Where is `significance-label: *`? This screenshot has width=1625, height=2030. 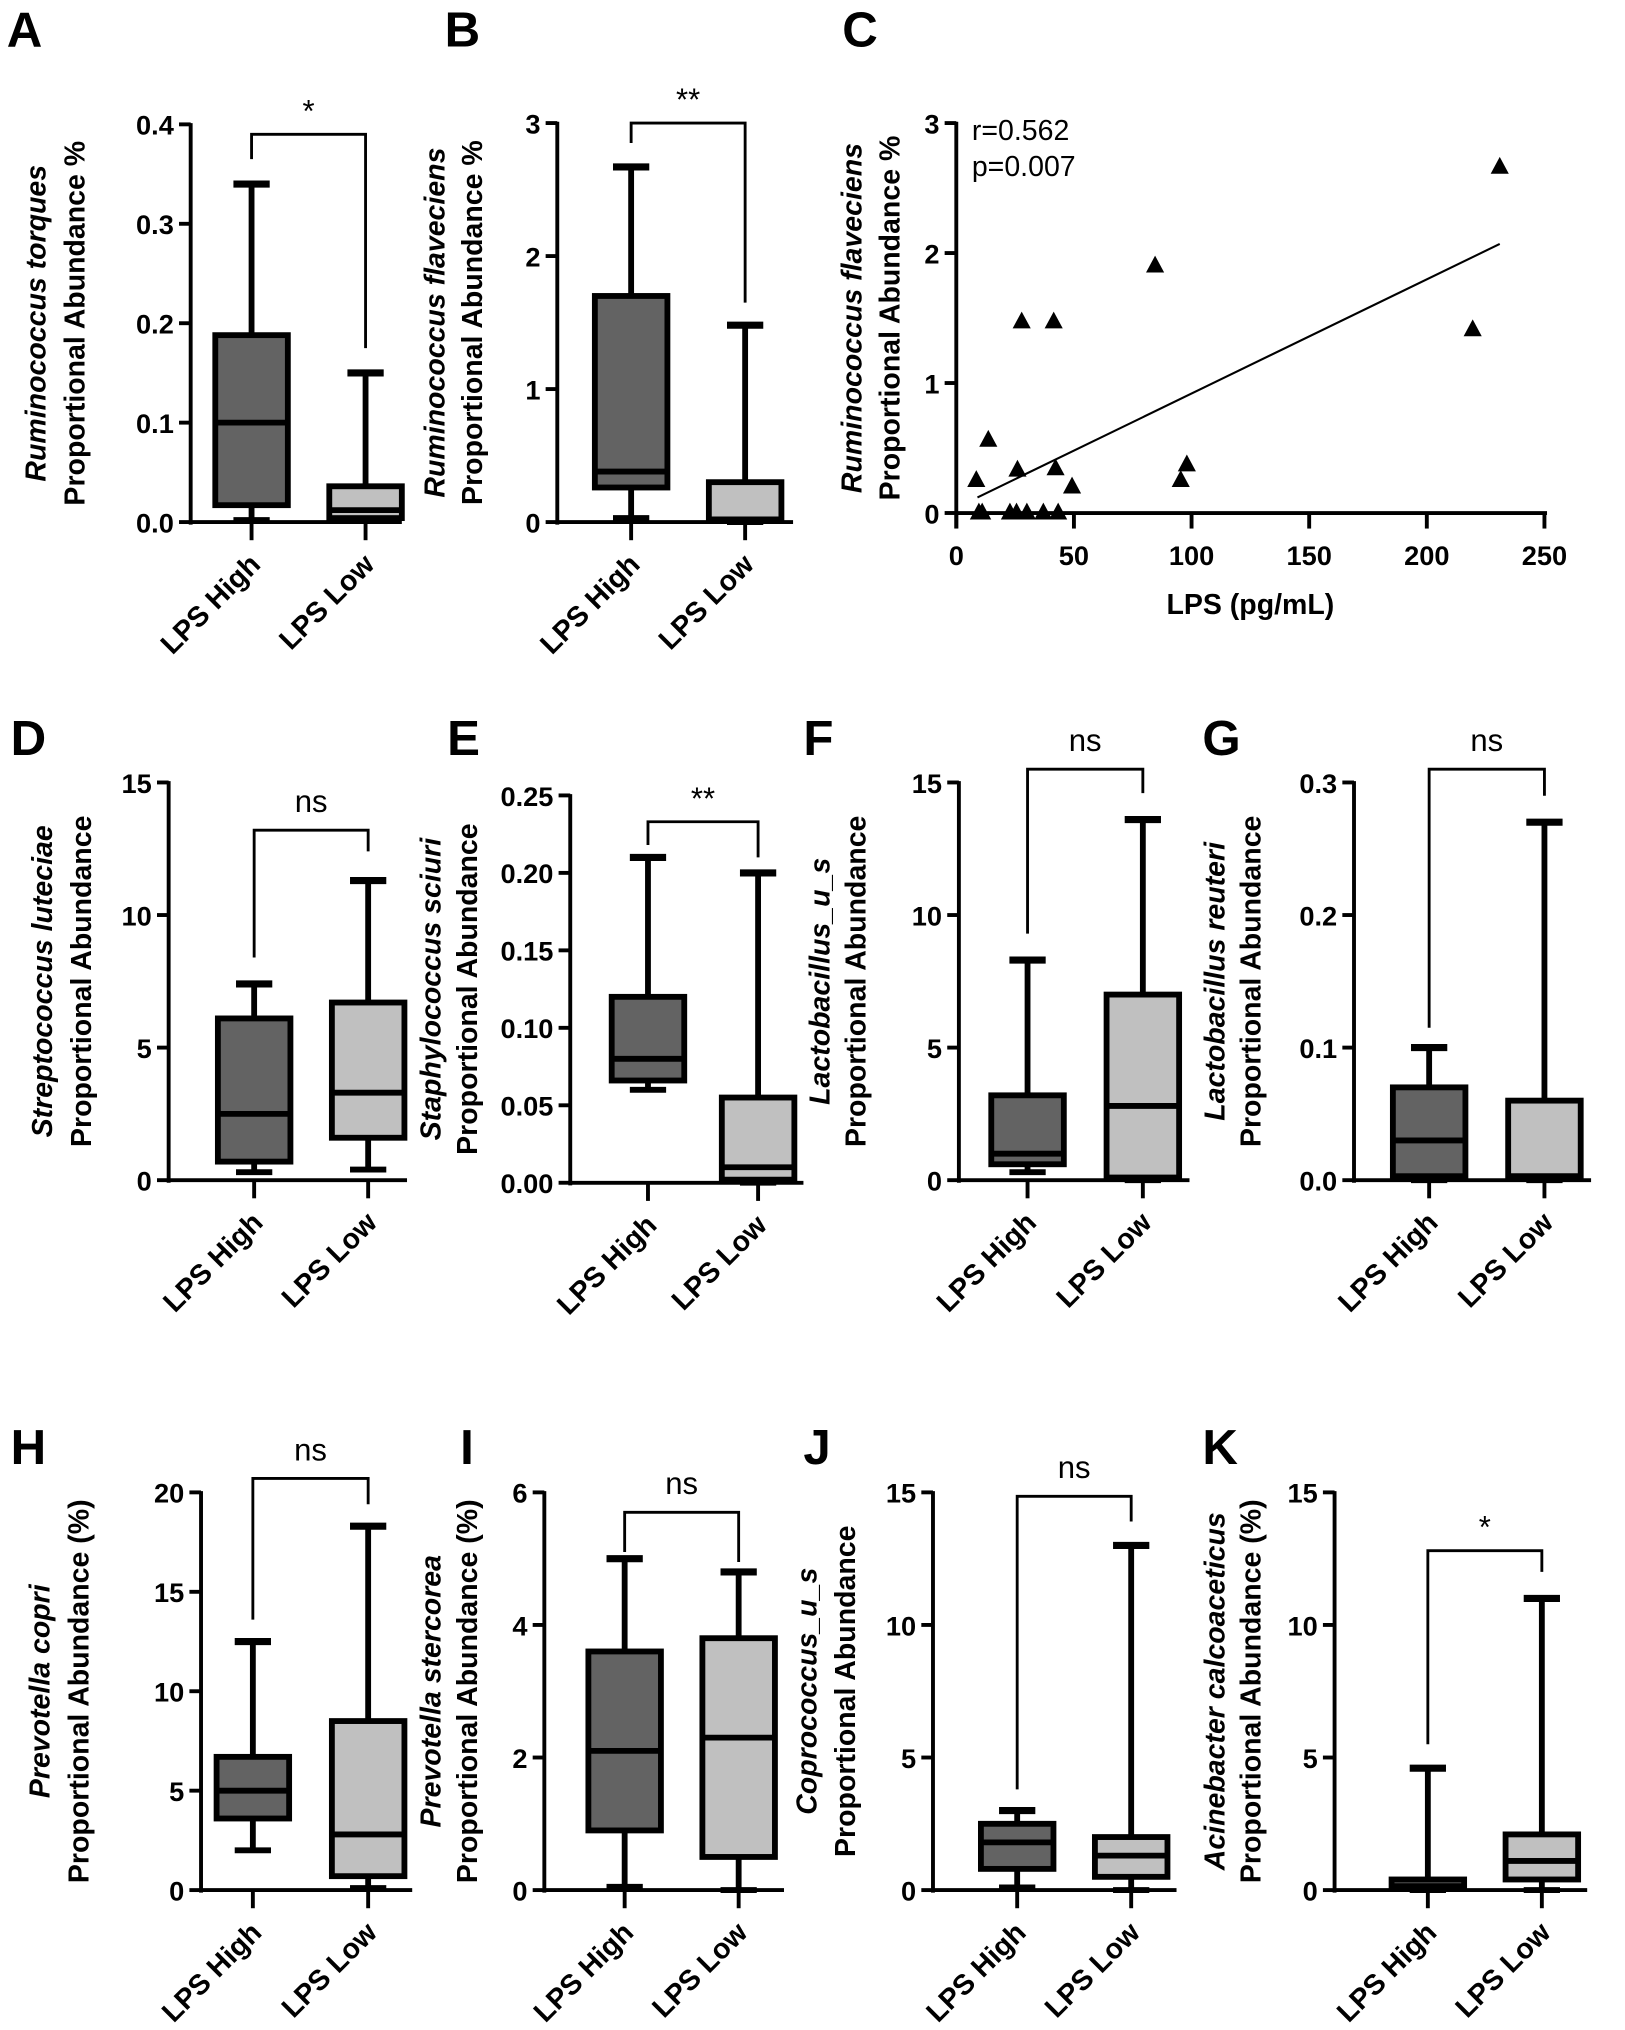 significance-label: * is located at coordinates (1485, 1527).